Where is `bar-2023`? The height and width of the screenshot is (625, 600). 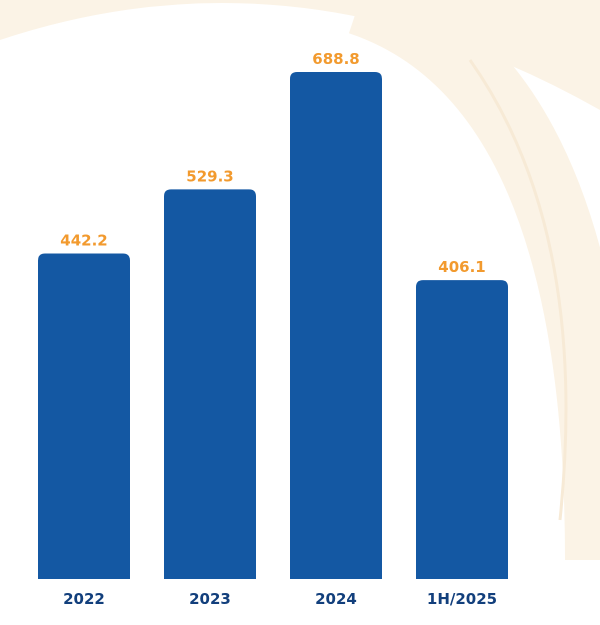 bar-2023 is located at coordinates (210, 384).